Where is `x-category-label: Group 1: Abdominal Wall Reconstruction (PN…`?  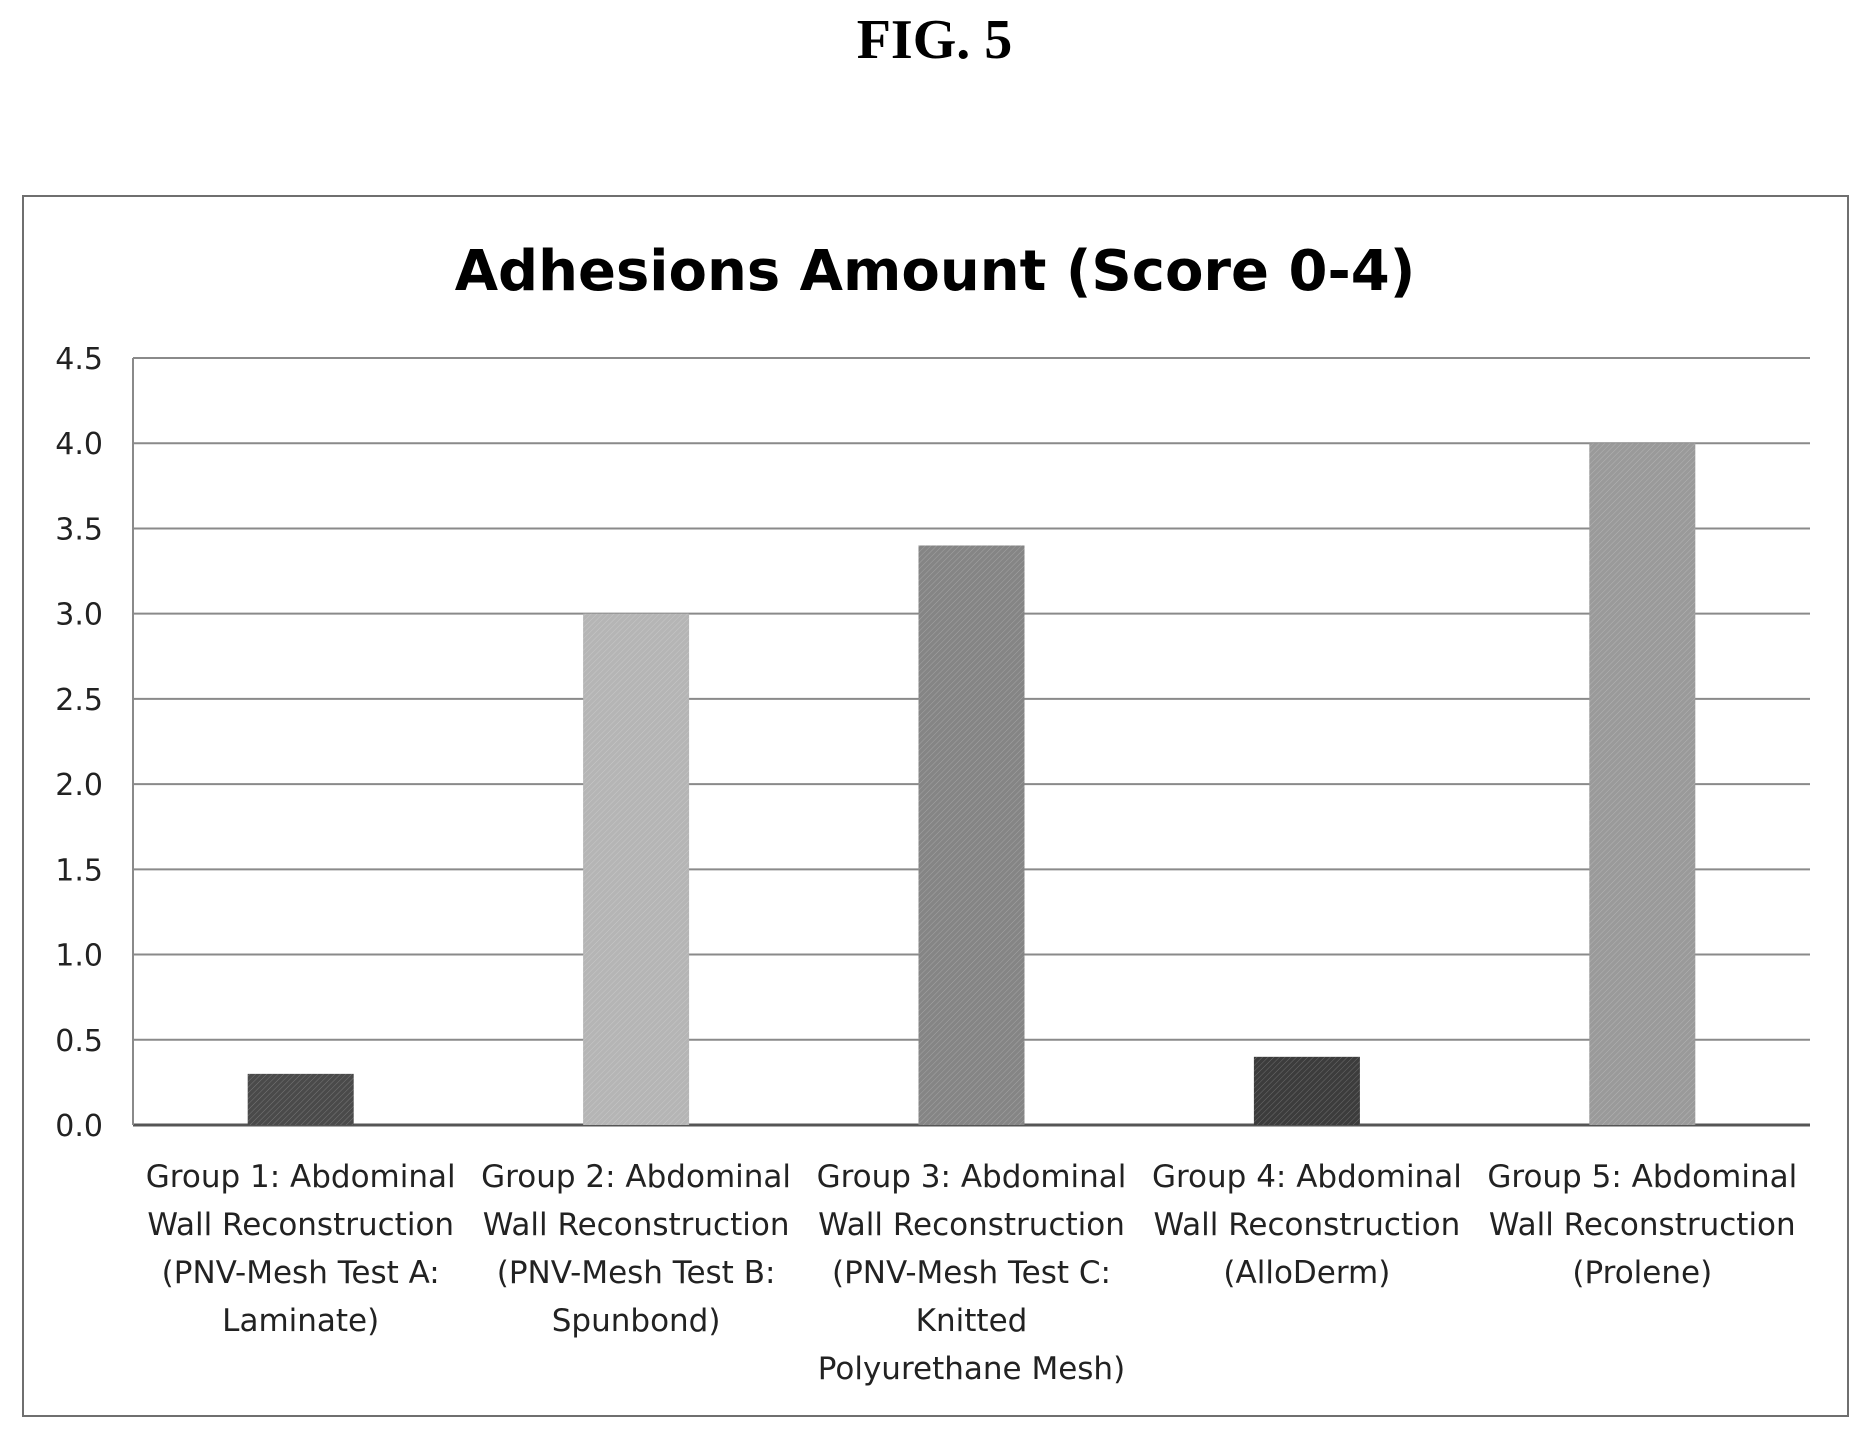 x-category-label: Group 1: Abdominal Wall Reconstruction (PN… is located at coordinates (301, 1249).